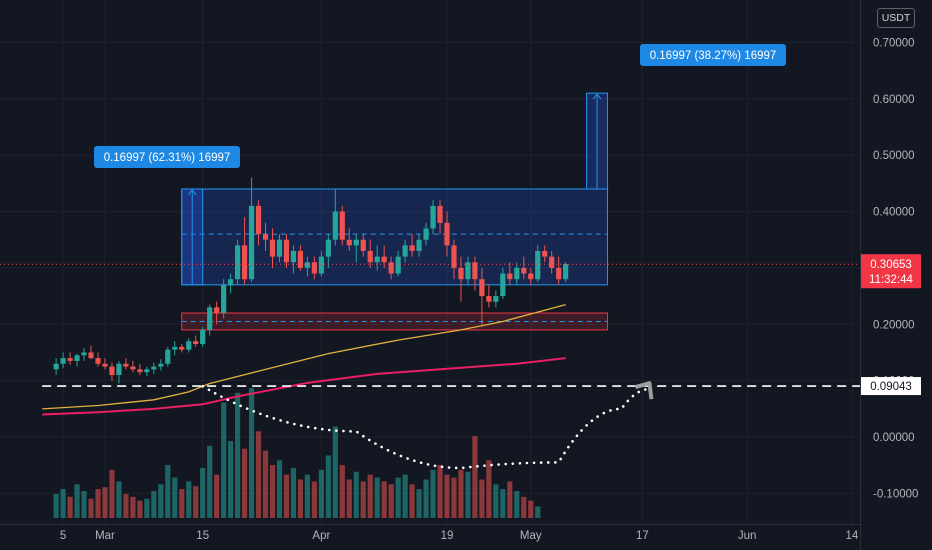  What do you see at coordinates (851, 536) in the screenshot?
I see `x-tick-label: 14` at bounding box center [851, 536].